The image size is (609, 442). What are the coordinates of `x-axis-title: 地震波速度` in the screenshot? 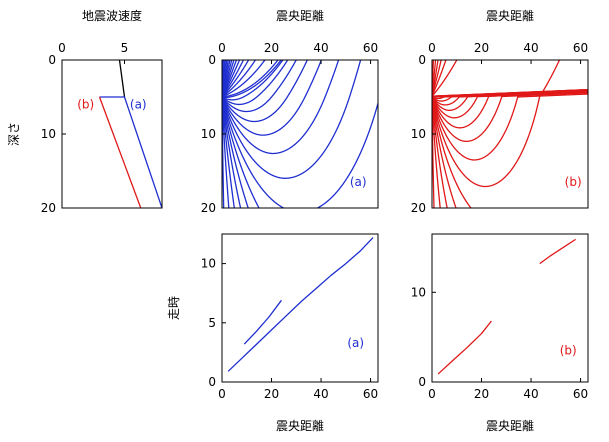 It's located at (112, 15).